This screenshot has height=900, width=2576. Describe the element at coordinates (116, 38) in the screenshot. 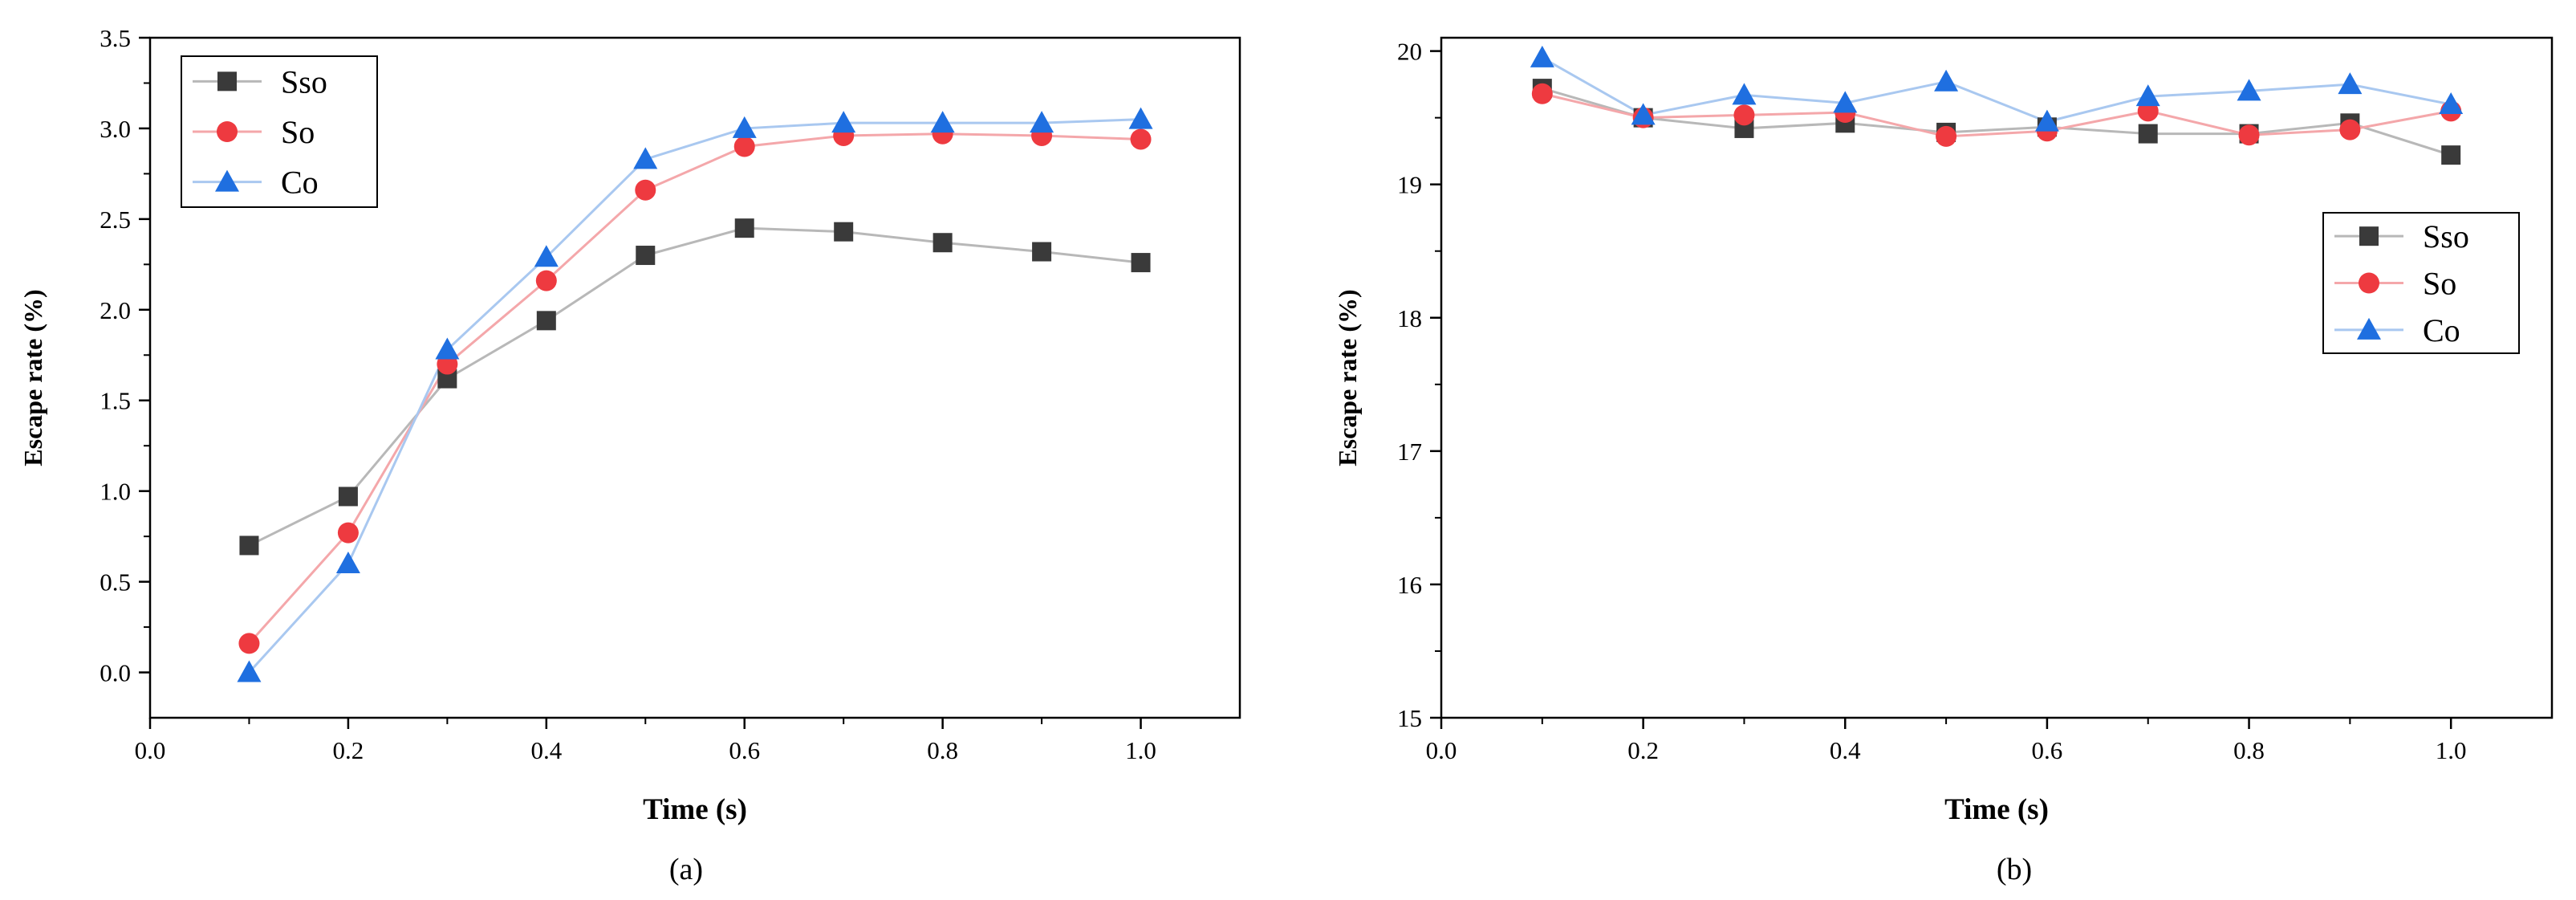

I see `y-tick-label: 3.5` at that location.